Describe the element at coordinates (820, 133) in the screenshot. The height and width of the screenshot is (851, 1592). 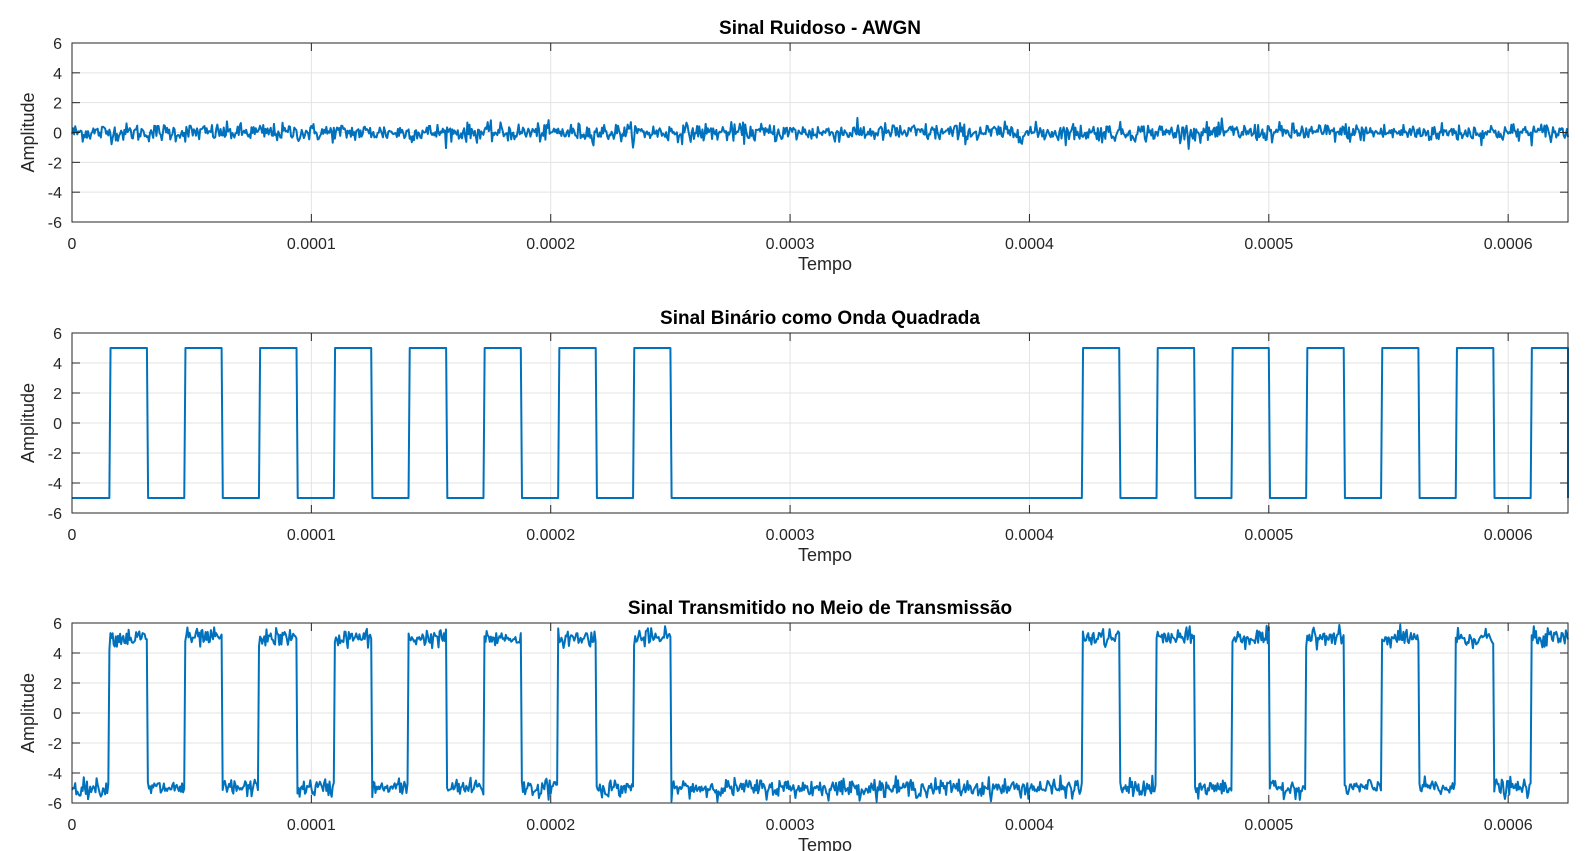
I see `signal-trace` at that location.